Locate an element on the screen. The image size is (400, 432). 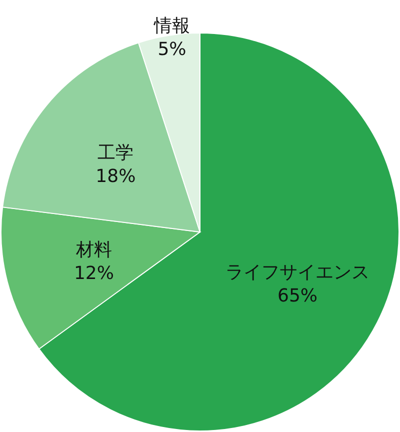
slice-label: 材料 is located at coordinates (93, 250).